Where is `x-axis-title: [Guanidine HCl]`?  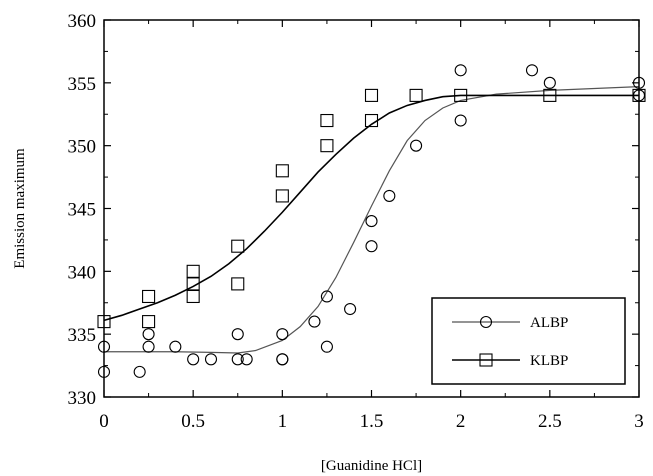
x-axis-title: [Guanidine HCl] is located at coordinates (371, 466).